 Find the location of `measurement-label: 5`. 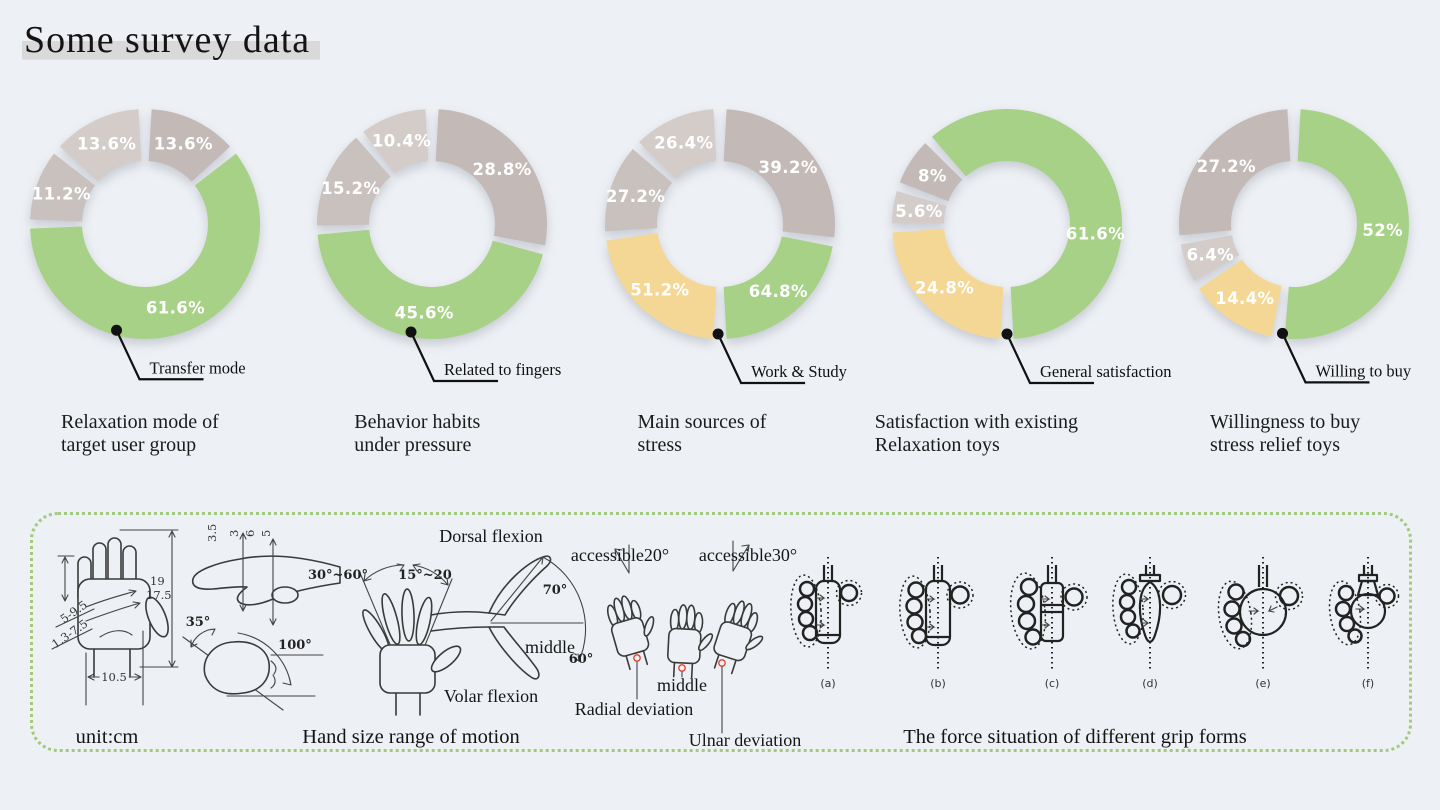

measurement-label: 5 is located at coordinates (266, 533).